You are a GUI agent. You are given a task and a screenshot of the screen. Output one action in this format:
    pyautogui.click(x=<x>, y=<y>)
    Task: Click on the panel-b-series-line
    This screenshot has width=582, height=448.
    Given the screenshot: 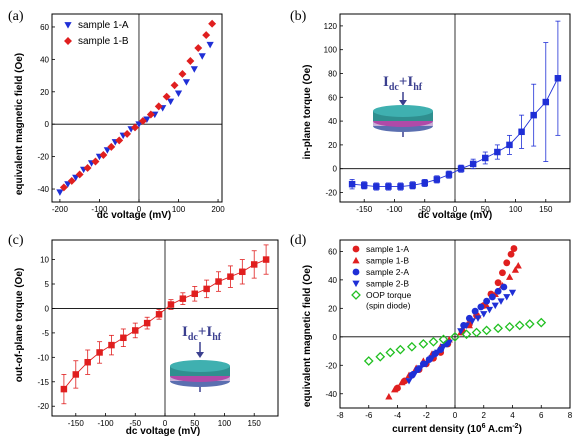 What is the action you would take?
    pyautogui.click(x=455, y=132)
    